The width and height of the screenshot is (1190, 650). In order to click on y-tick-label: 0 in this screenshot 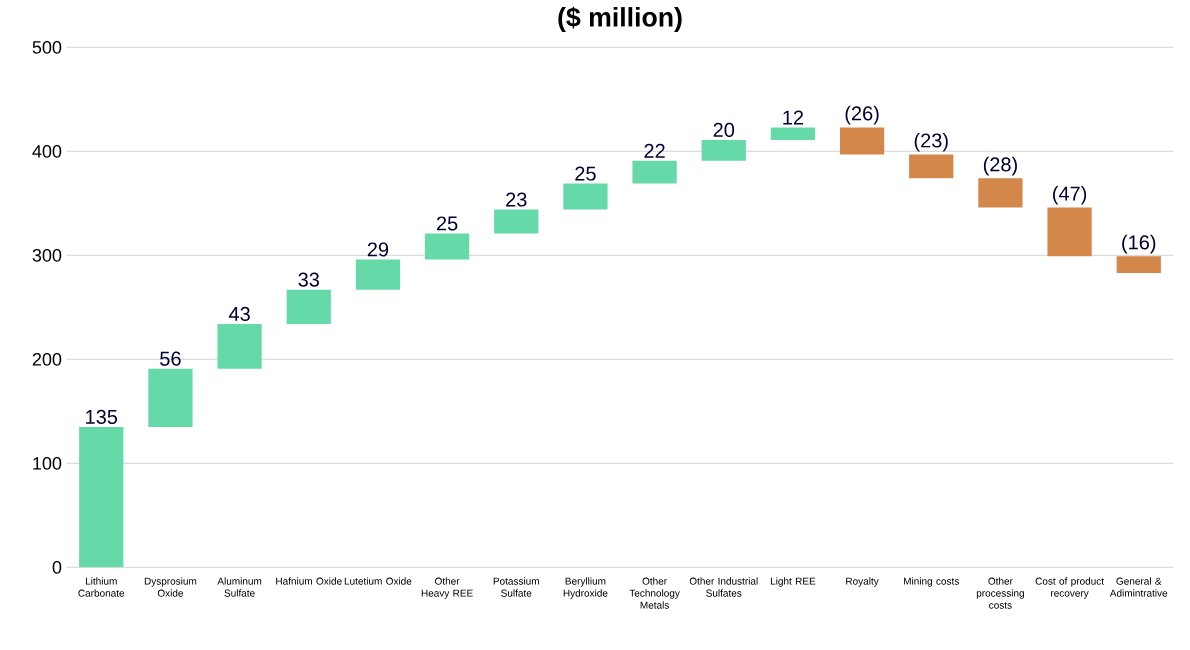, I will do `click(57, 567)`.